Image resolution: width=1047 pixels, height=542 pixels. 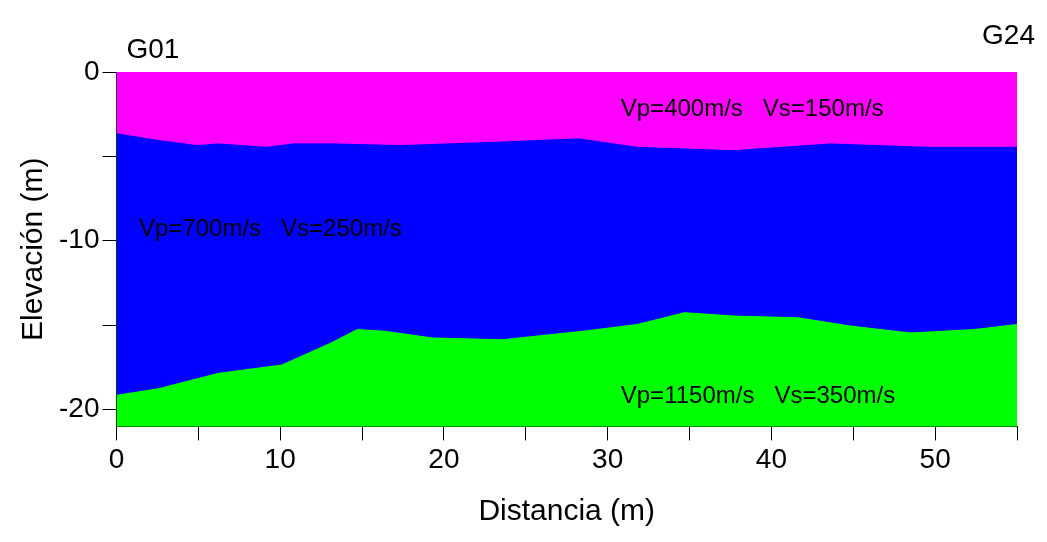 What do you see at coordinates (32, 249) in the screenshot?
I see `y-axis-title: Elevación (m)` at bounding box center [32, 249].